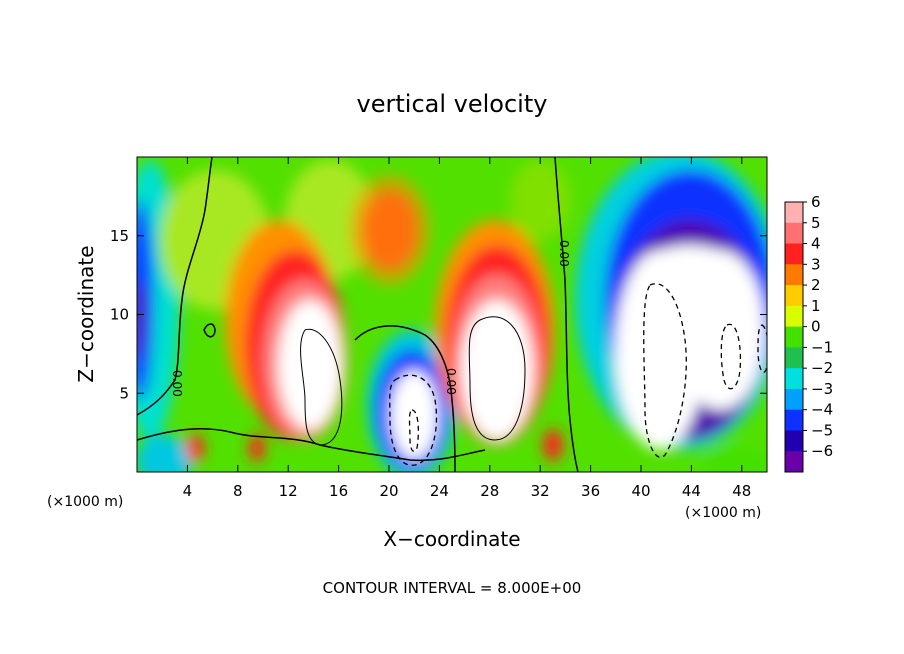  What do you see at coordinates (723, 513) in the screenshot?
I see `x-unit-right: (×1000 m)` at bounding box center [723, 513].